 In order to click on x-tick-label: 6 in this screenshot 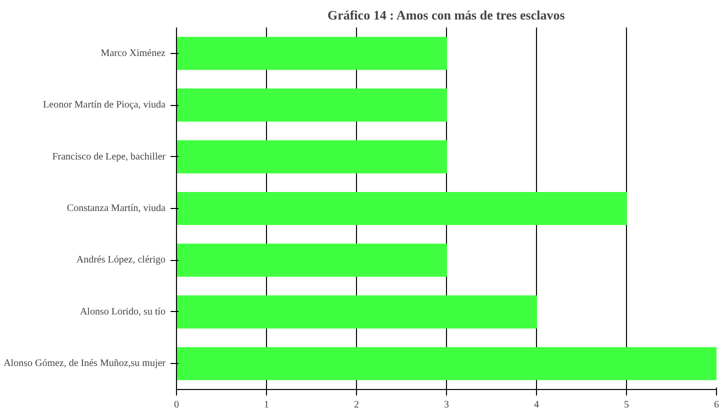, I will do `click(716, 405)`.